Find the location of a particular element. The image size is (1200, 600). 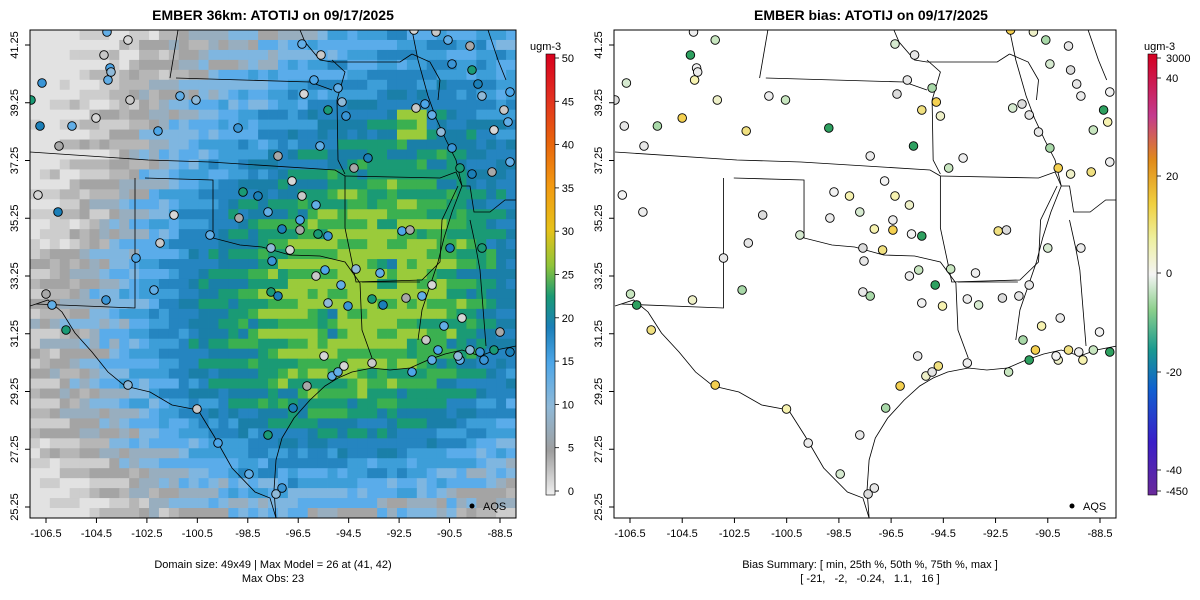

lon-tick-label: -102.5 is located at coordinates (734, 534).